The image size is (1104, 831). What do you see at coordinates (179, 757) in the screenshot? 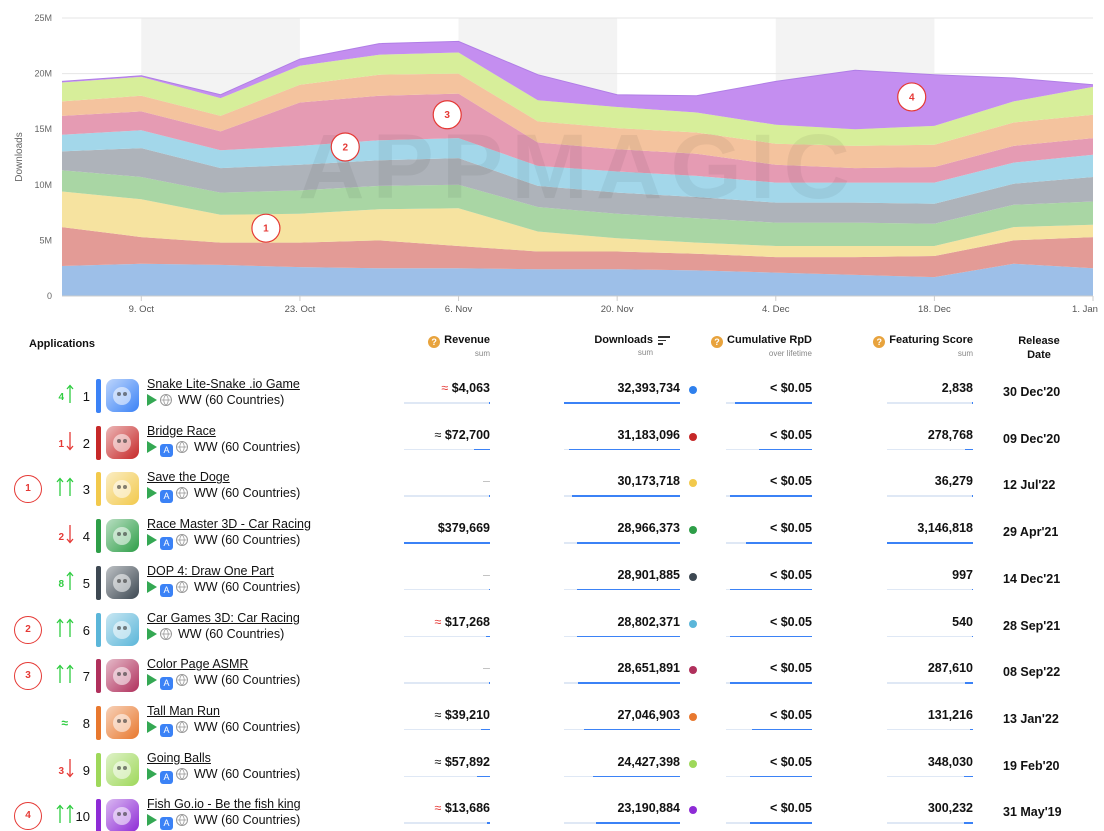
I see `app-name-link: Going Balls` at bounding box center [179, 757].